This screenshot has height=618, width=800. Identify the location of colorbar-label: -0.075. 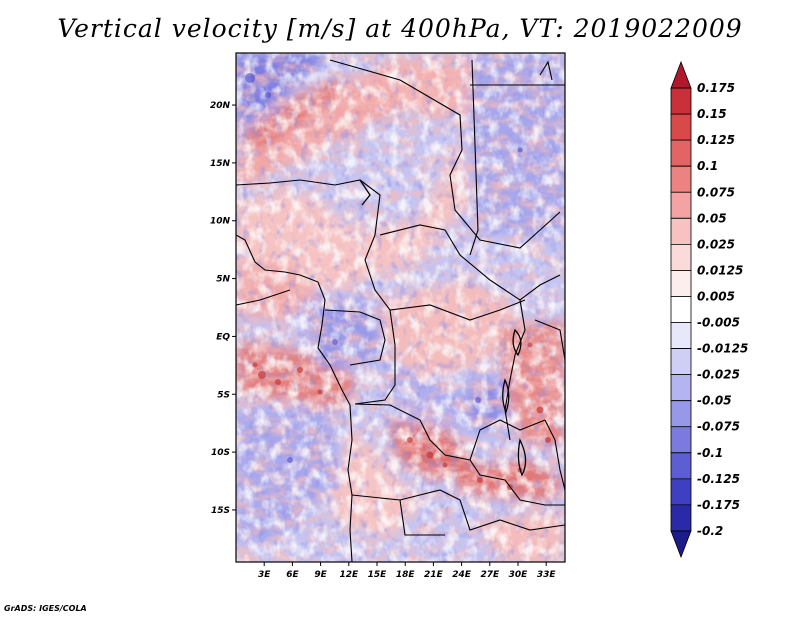
(718, 427).